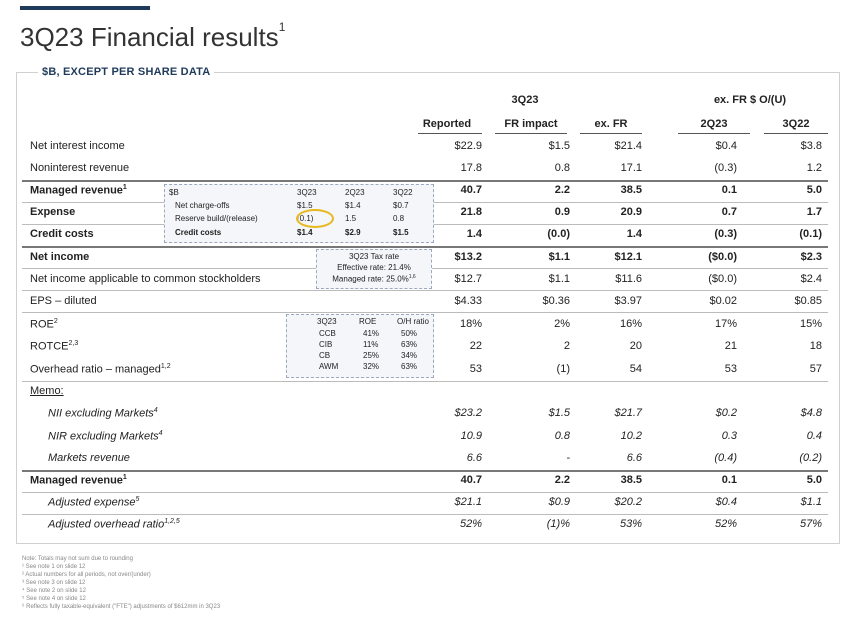 This screenshot has width=848, height=625. I want to click on inset-header: O/H ratio, so click(413, 321).